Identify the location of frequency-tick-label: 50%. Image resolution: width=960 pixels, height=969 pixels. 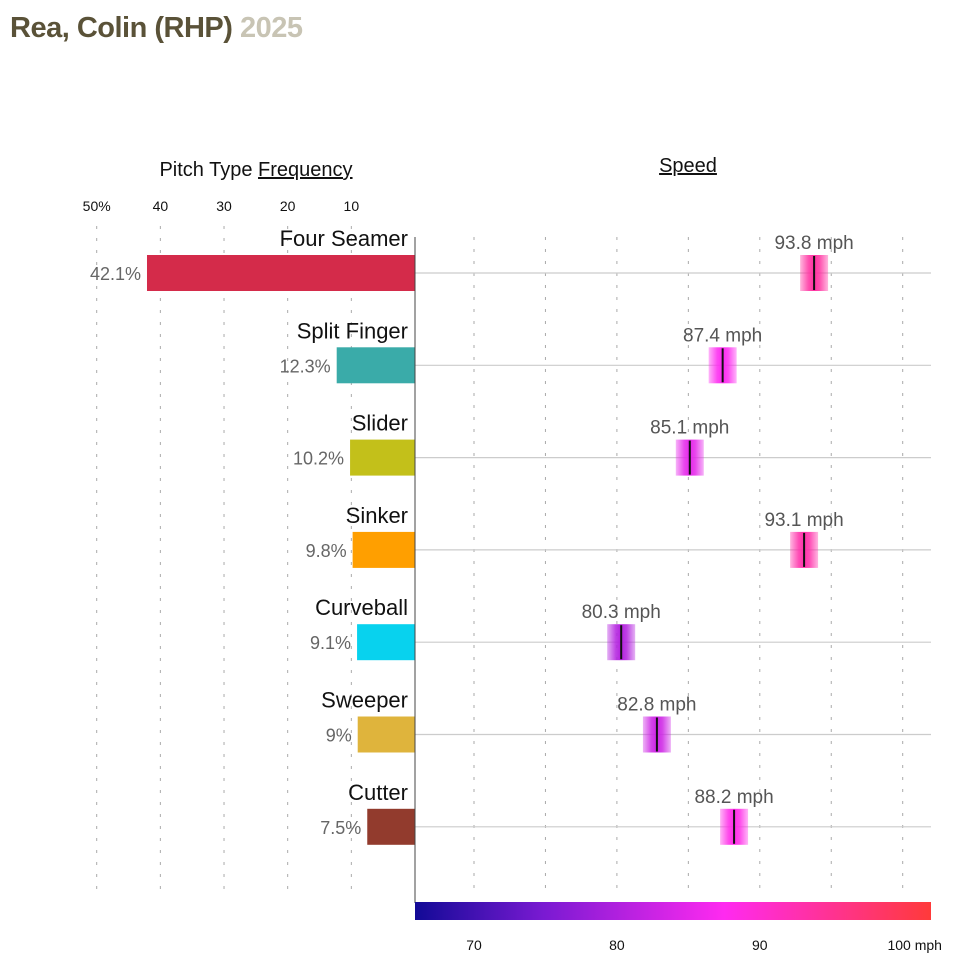
(97, 206).